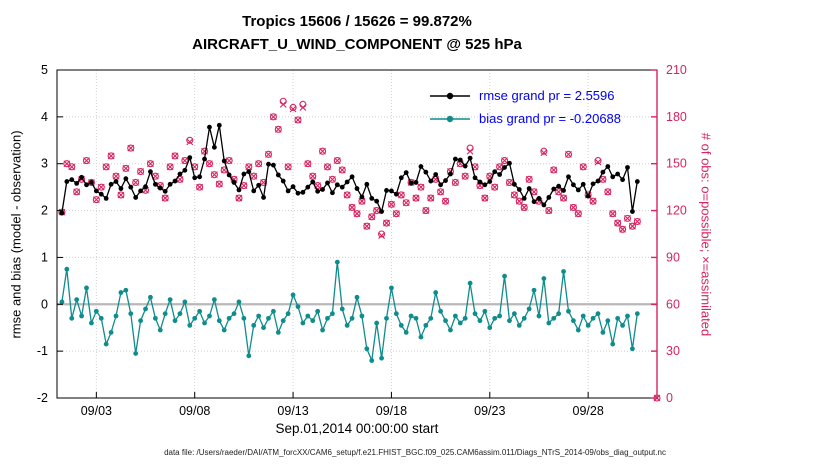 The width and height of the screenshot is (830, 470). I want to click on rmse-sample-dot, so click(450, 95).